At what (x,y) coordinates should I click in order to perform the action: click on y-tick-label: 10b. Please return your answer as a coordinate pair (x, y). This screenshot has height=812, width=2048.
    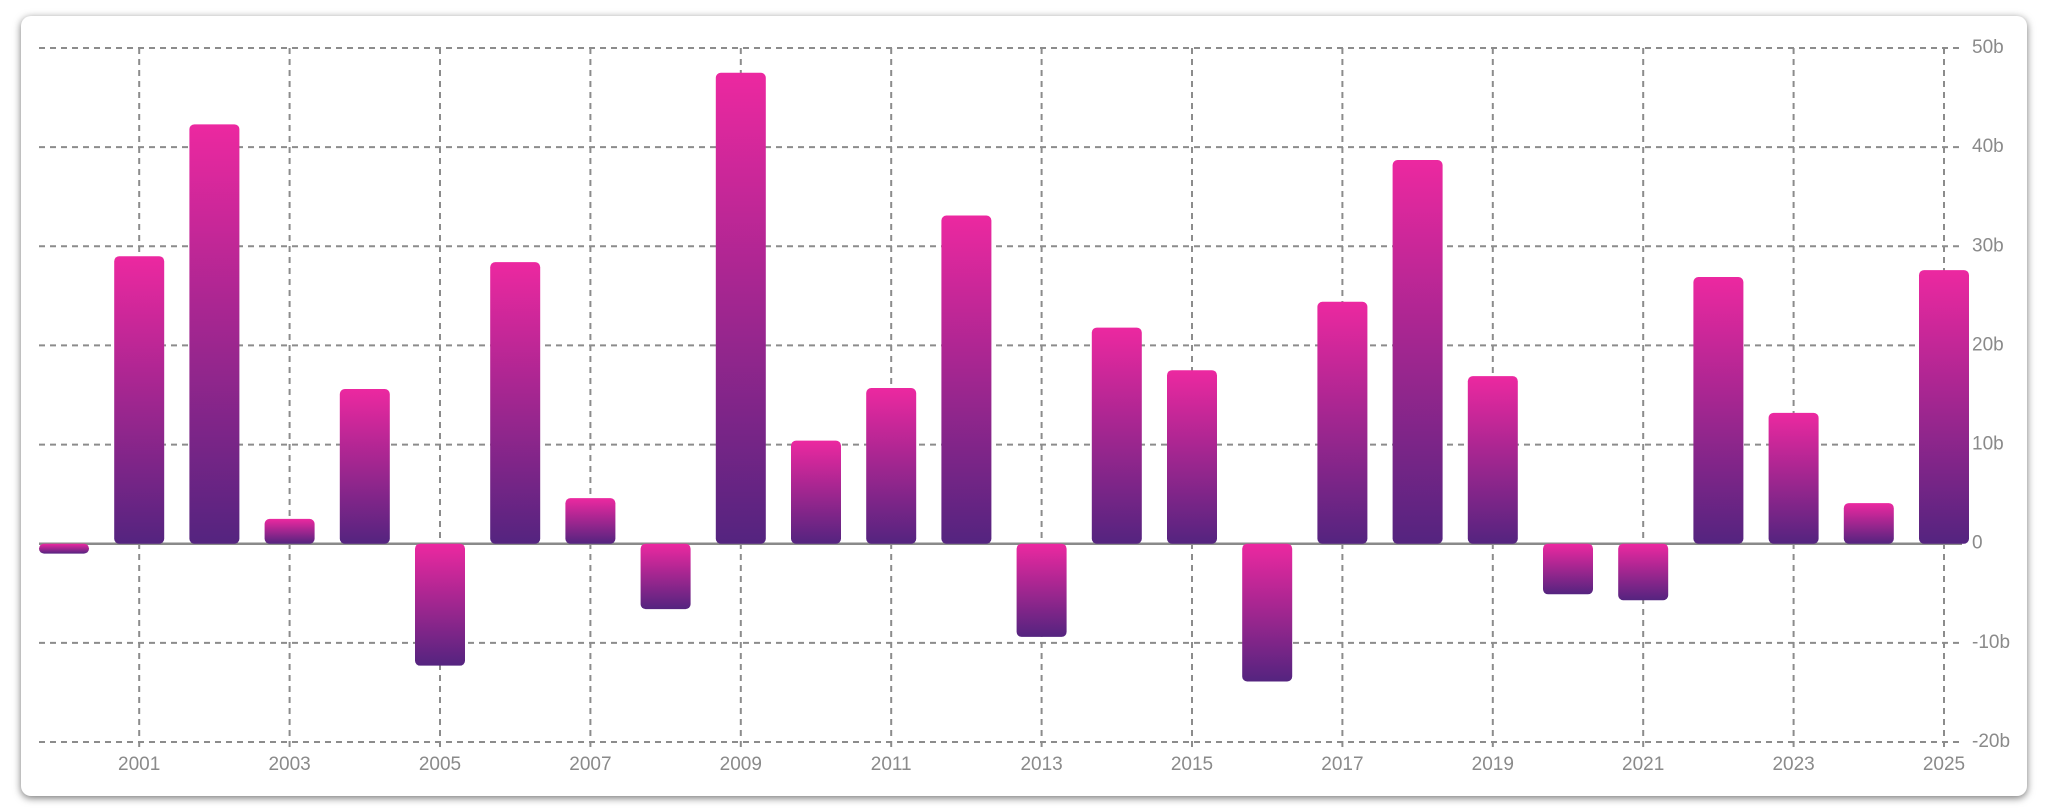
    Looking at the image, I should click on (1988, 444).